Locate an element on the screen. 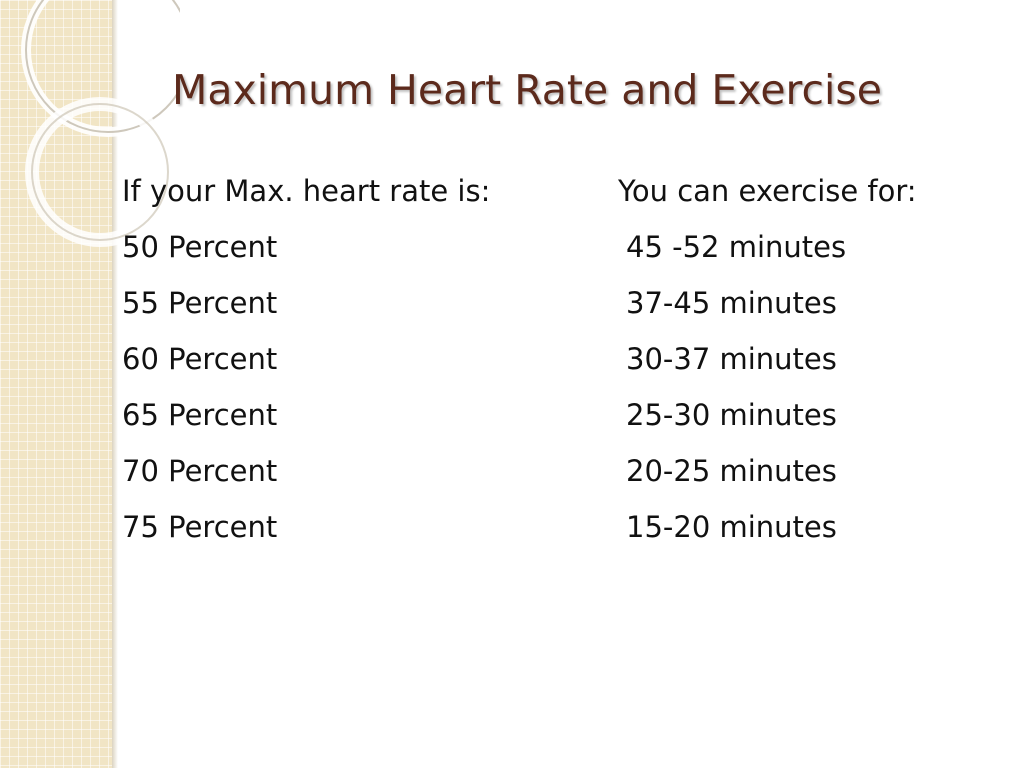 The image size is (1024, 768). table-row: 60 Percent 30-37 minutes is located at coordinates (562, 362).